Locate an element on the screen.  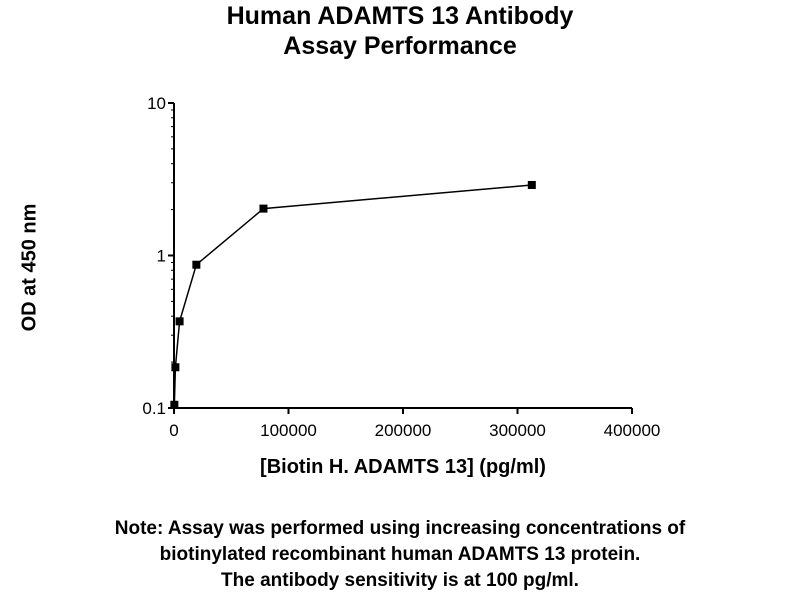
y-tick-label: 1 is located at coordinates (161, 256).